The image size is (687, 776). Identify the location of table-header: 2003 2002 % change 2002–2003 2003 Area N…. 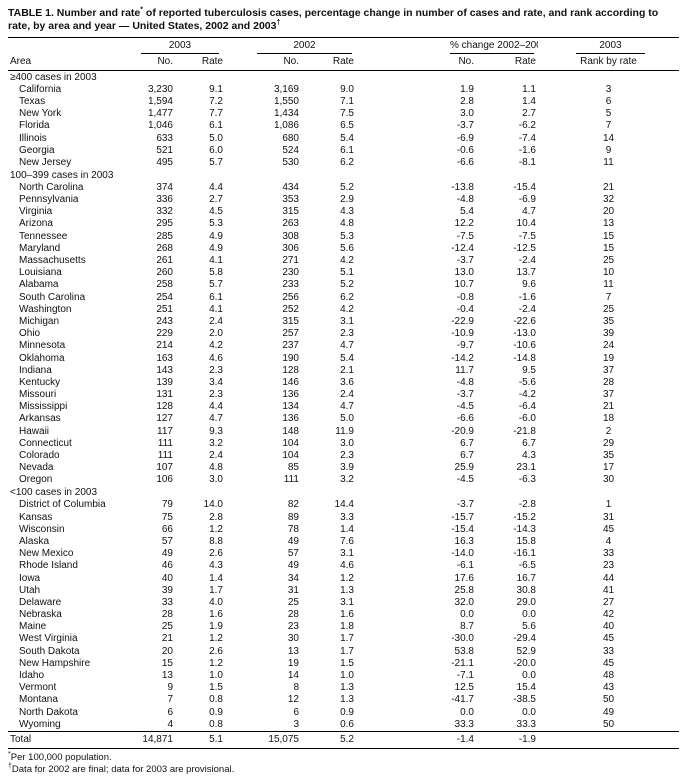
(343, 54).